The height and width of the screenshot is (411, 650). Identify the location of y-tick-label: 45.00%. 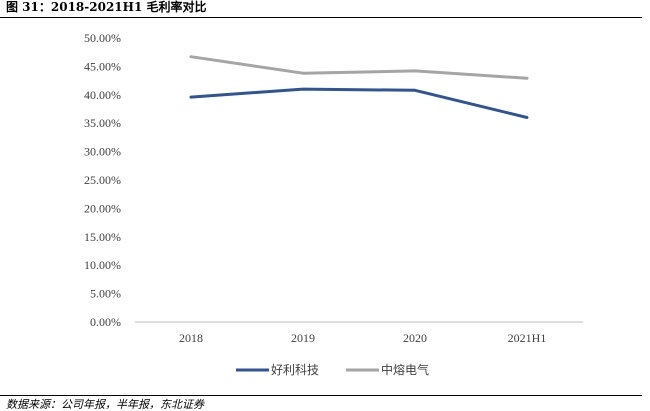
(102, 66).